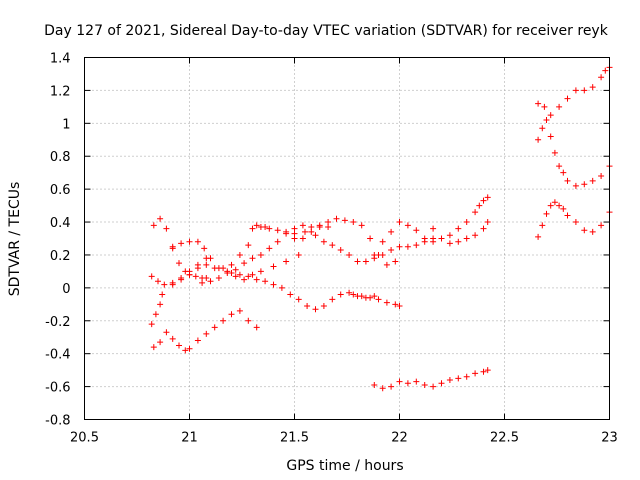 Image resolution: width=640 pixels, height=480 pixels. Describe the element at coordinates (60, 190) in the screenshot. I see `y-tick-label: 0.6` at that location.